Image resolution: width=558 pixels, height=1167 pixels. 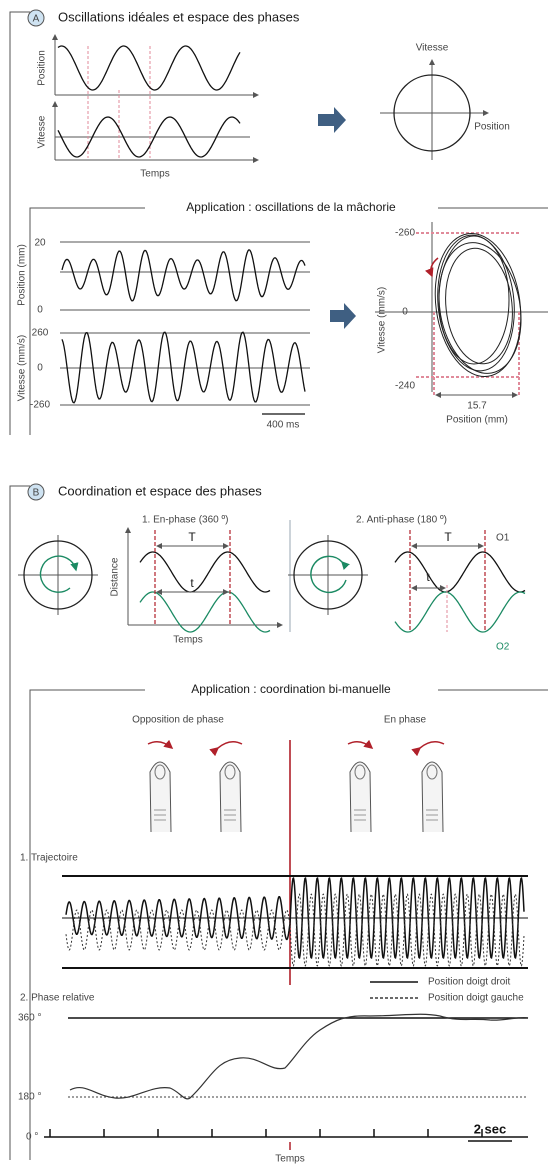 What do you see at coordinates (461, 310) in the screenshot?
I see `jaw-phase-portrait` at bounding box center [461, 310].